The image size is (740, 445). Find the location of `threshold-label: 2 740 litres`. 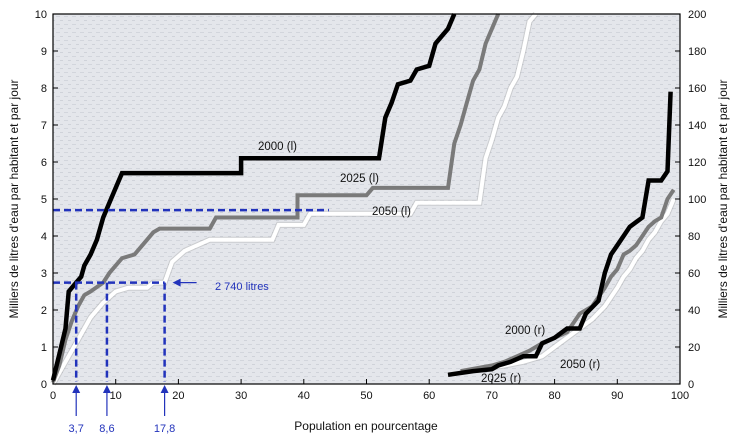

threshold-label: 2 740 litres is located at coordinates (242, 287).